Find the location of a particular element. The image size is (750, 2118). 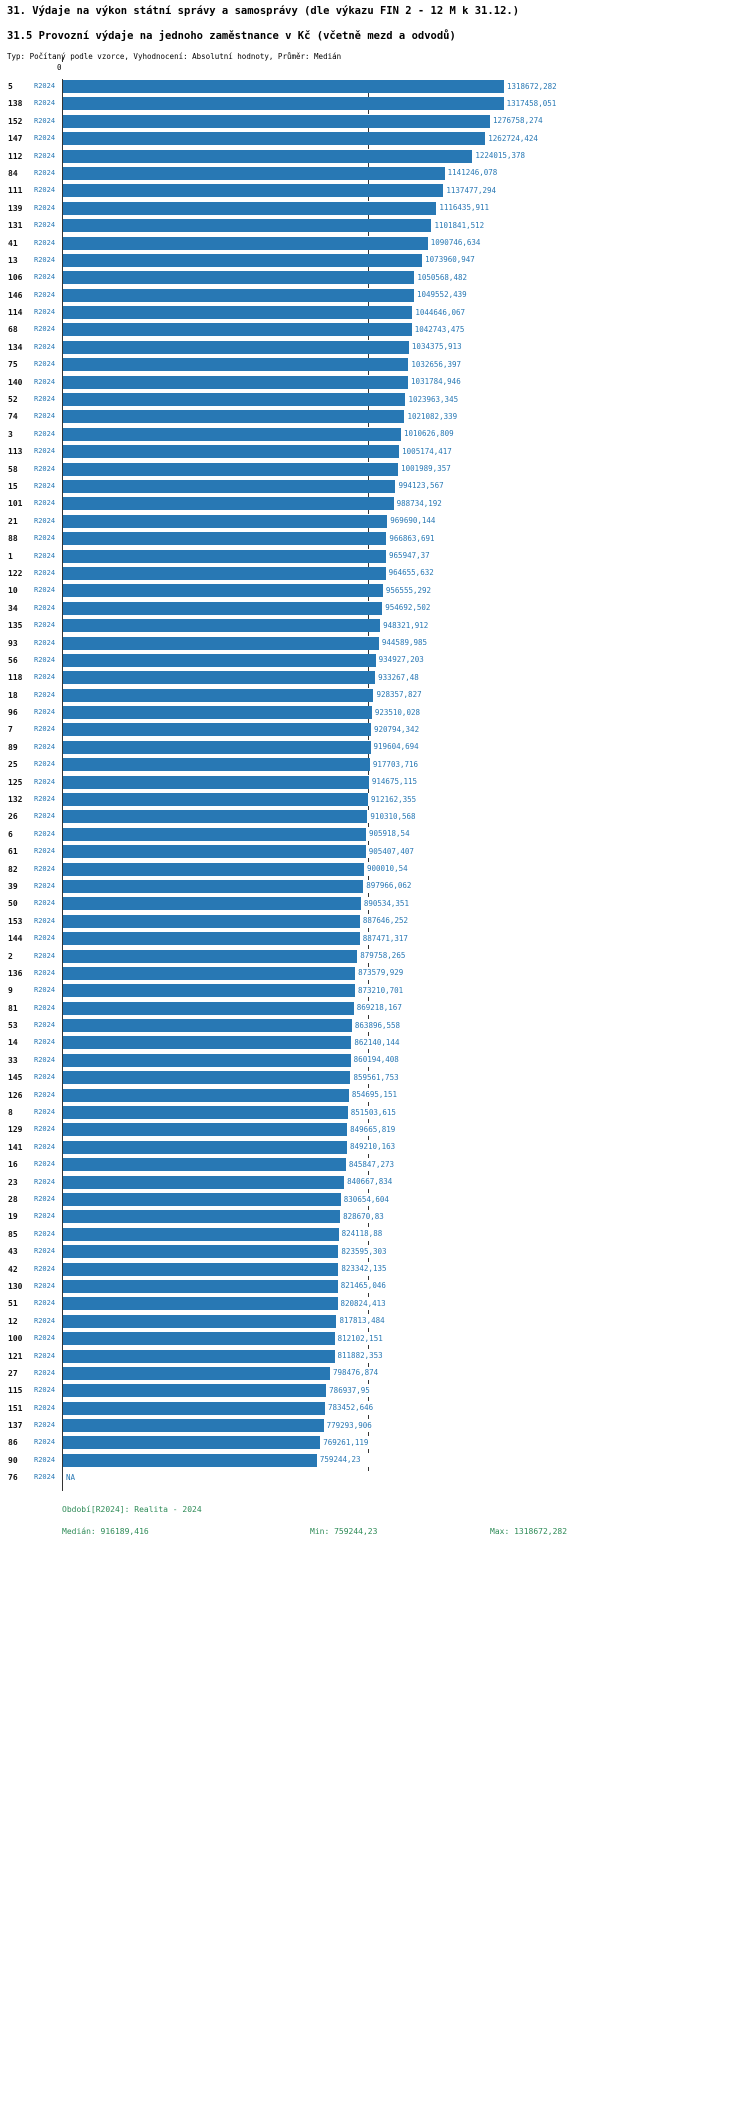

bar-track: 1042743,475 is located at coordinates (406, 332).